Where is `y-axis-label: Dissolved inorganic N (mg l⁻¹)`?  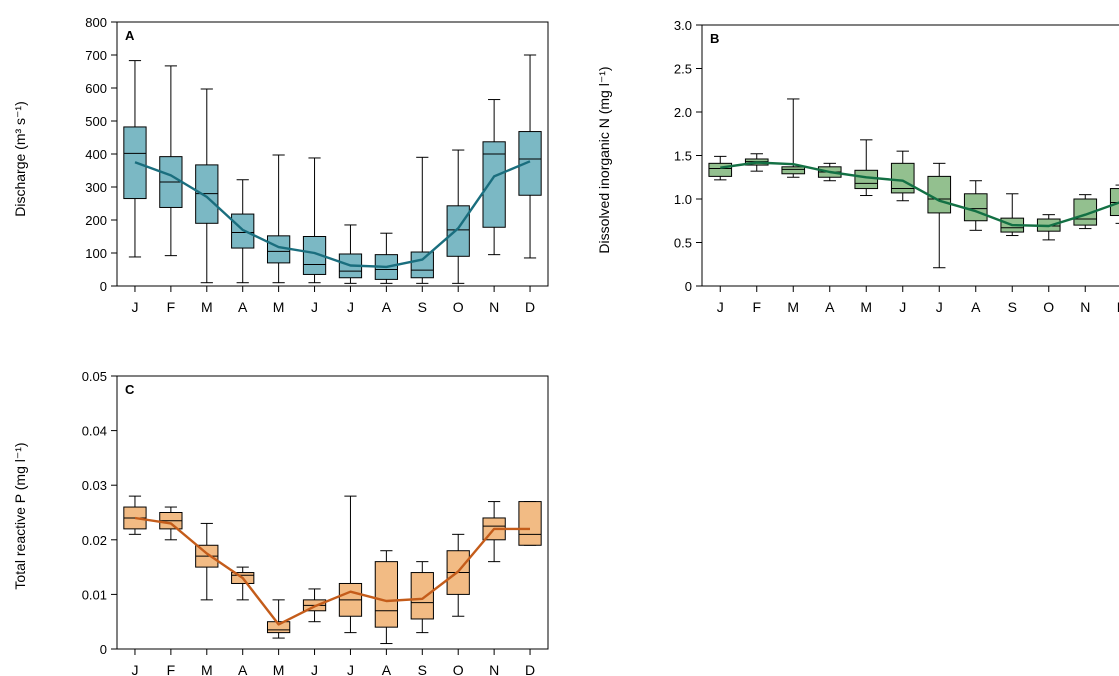 y-axis-label: Dissolved inorganic N (mg l⁻¹) is located at coordinates (604, 159).